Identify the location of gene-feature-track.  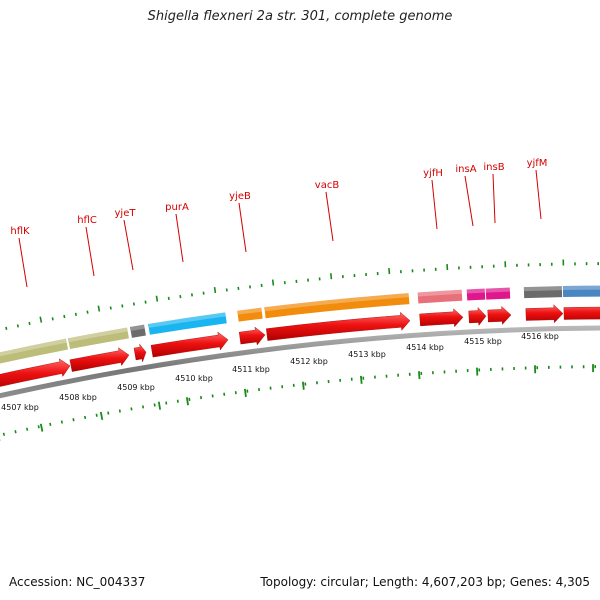
(300, 324).